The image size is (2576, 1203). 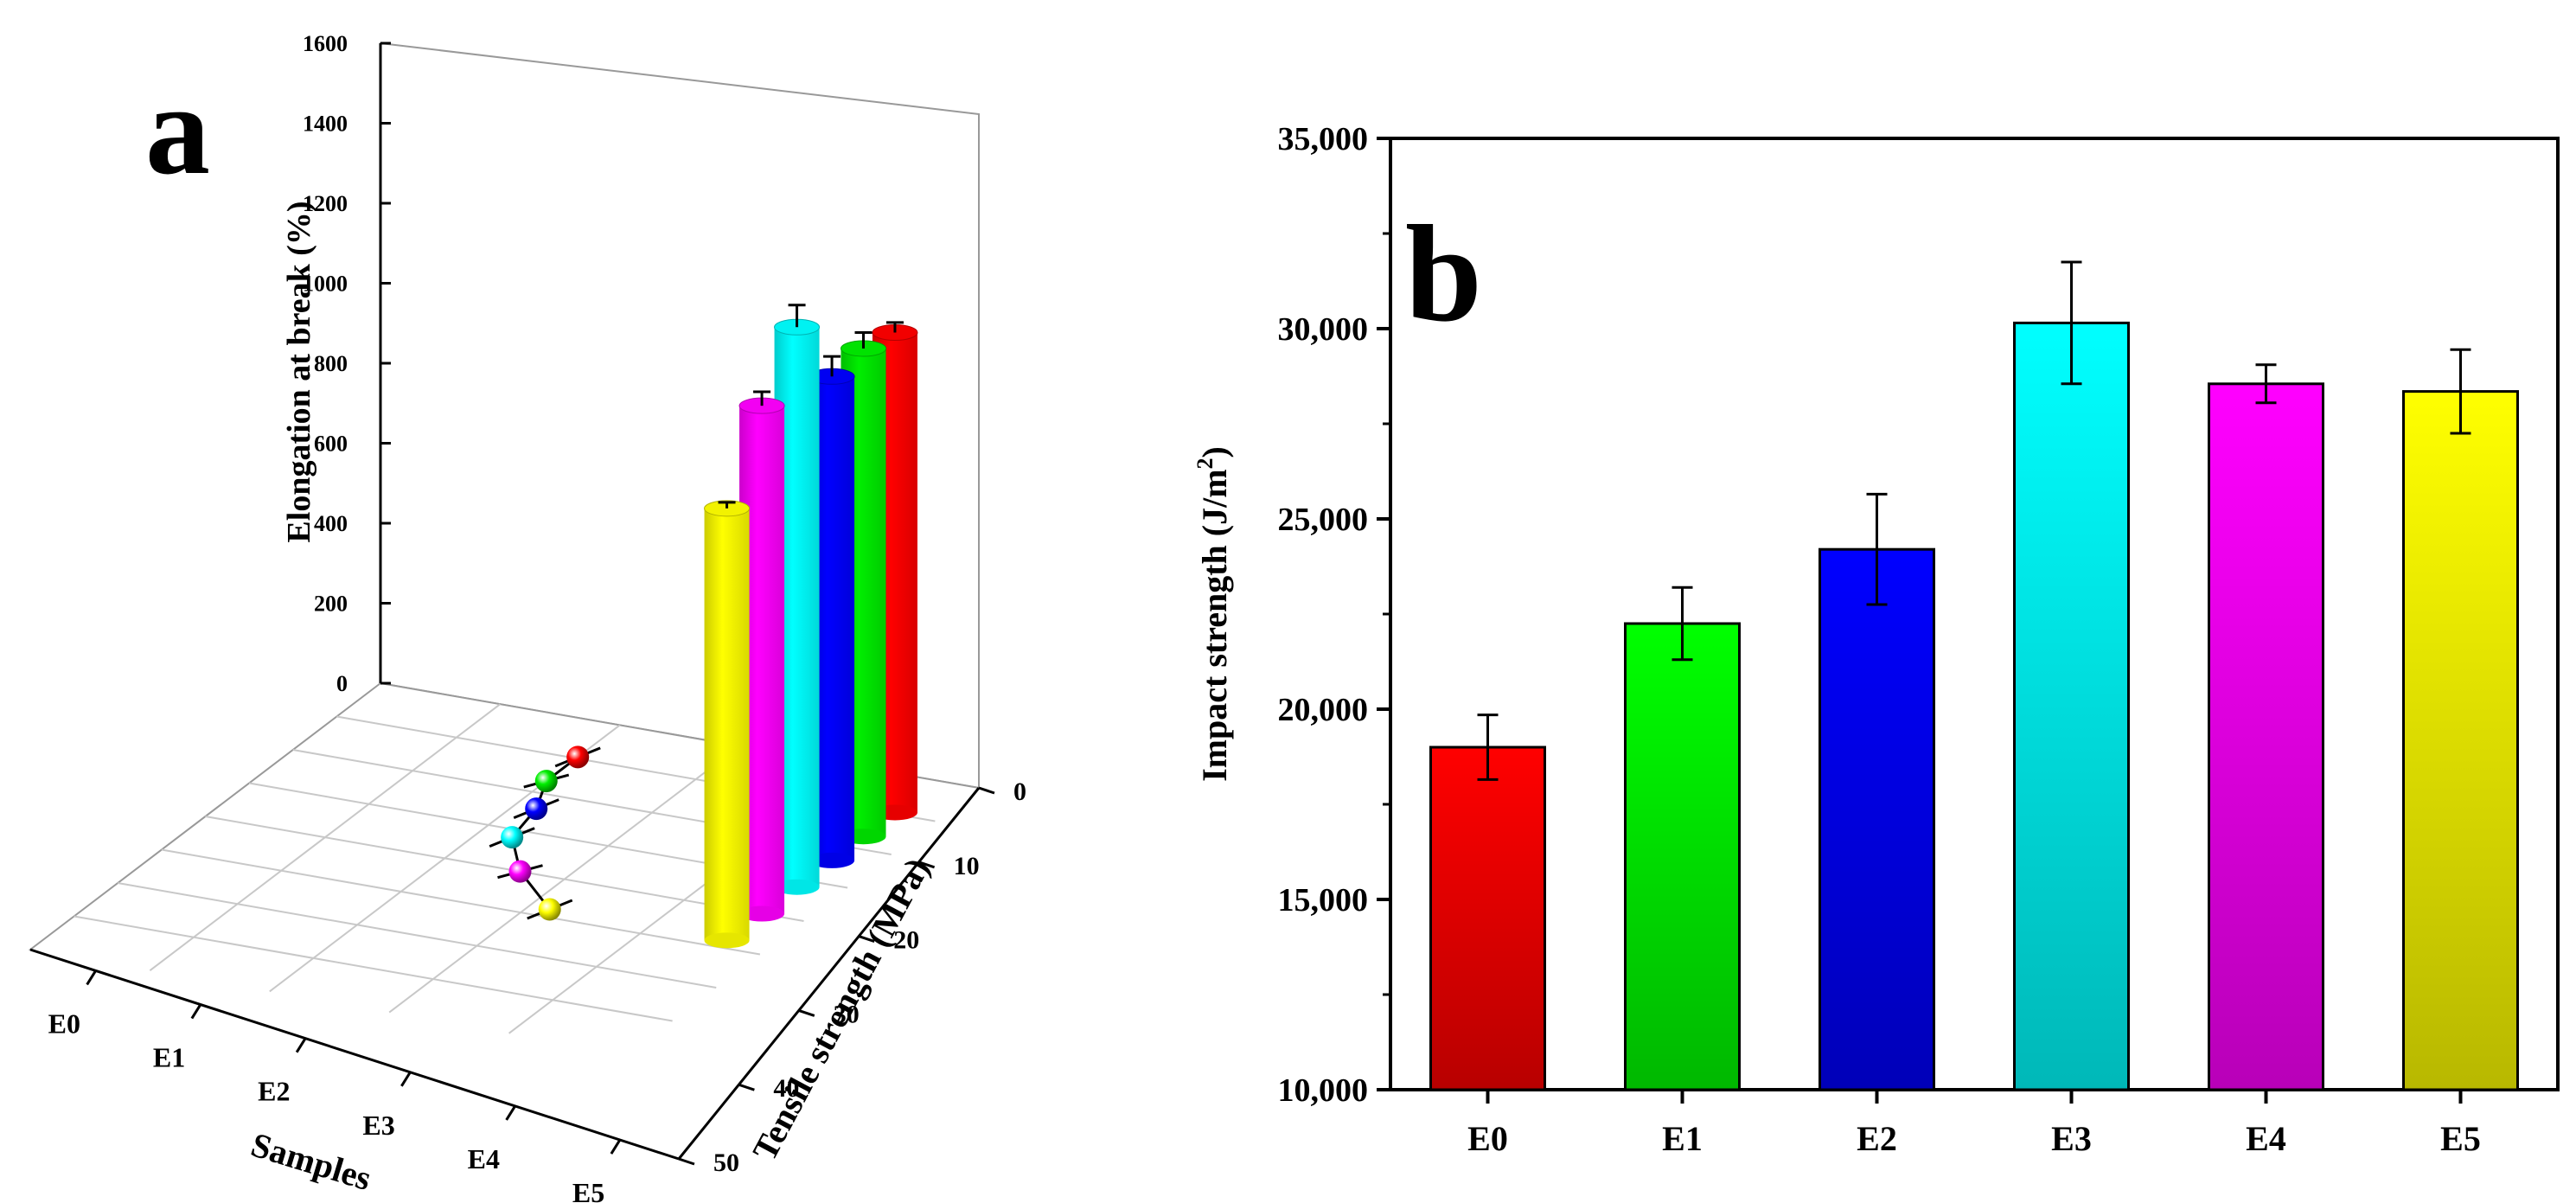 I want to click on panel-b-y-axis-label: Impact strength (J/m2), so click(x=1213, y=614).